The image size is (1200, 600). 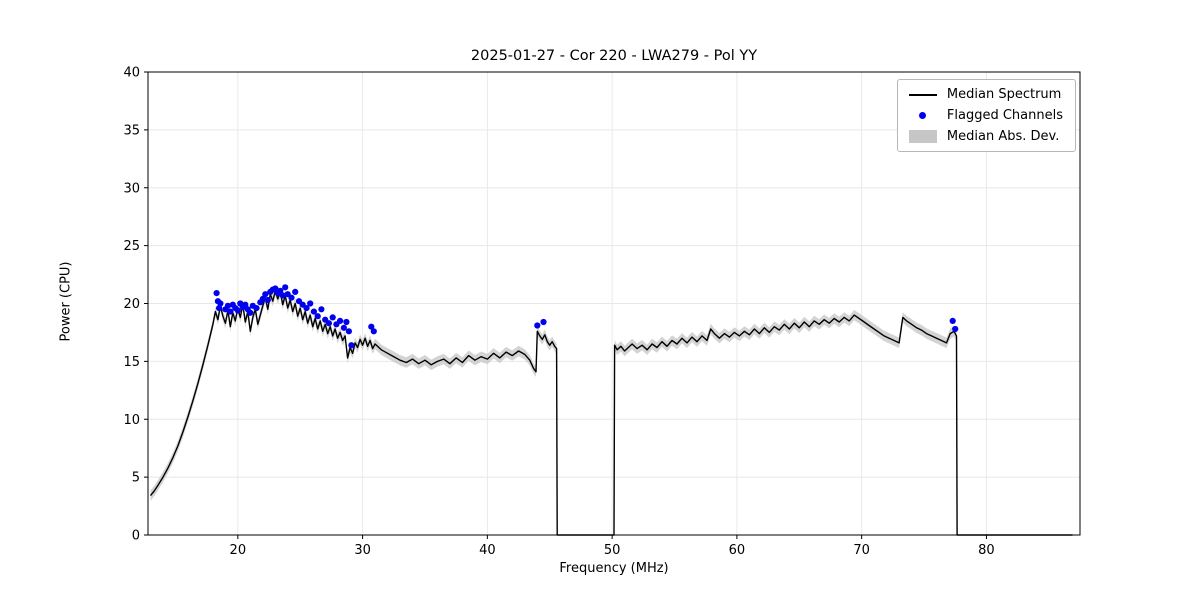 What do you see at coordinates (131, 362) in the screenshot?
I see `y-tick-label: 15` at bounding box center [131, 362].